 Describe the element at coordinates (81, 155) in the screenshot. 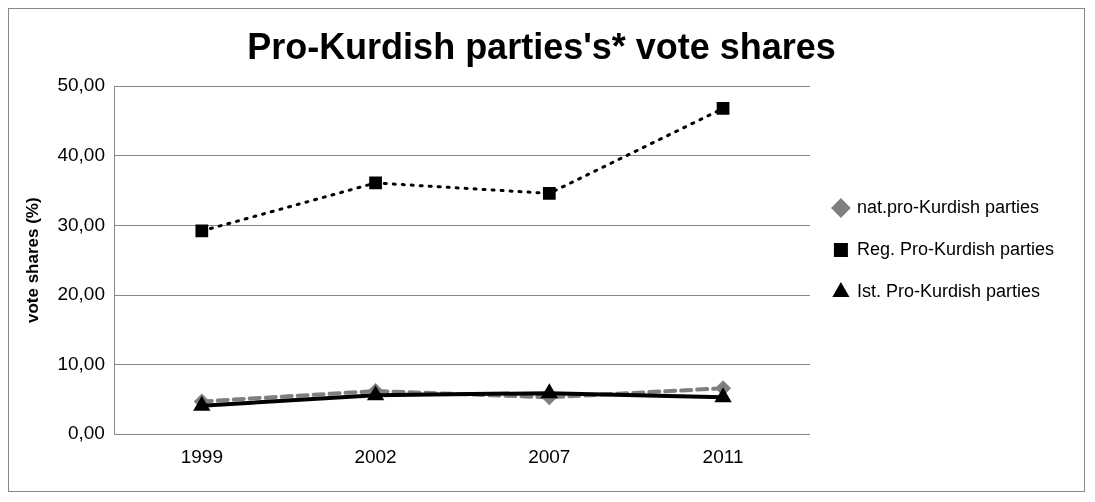

I see `y-tick-label: 40,00` at that location.